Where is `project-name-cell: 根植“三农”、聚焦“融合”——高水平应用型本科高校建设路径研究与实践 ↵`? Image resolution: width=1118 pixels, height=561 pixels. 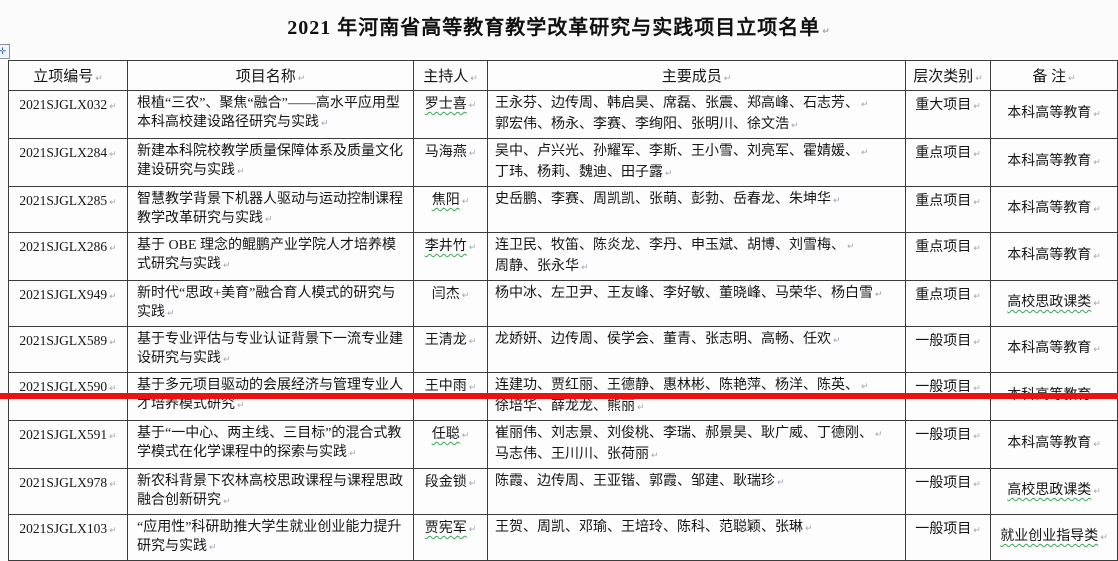
project-name-cell: 根植“三农”、聚焦“融合”——高水平应用型本科高校建设路径研究与实践 ↵ is located at coordinates (270, 114).